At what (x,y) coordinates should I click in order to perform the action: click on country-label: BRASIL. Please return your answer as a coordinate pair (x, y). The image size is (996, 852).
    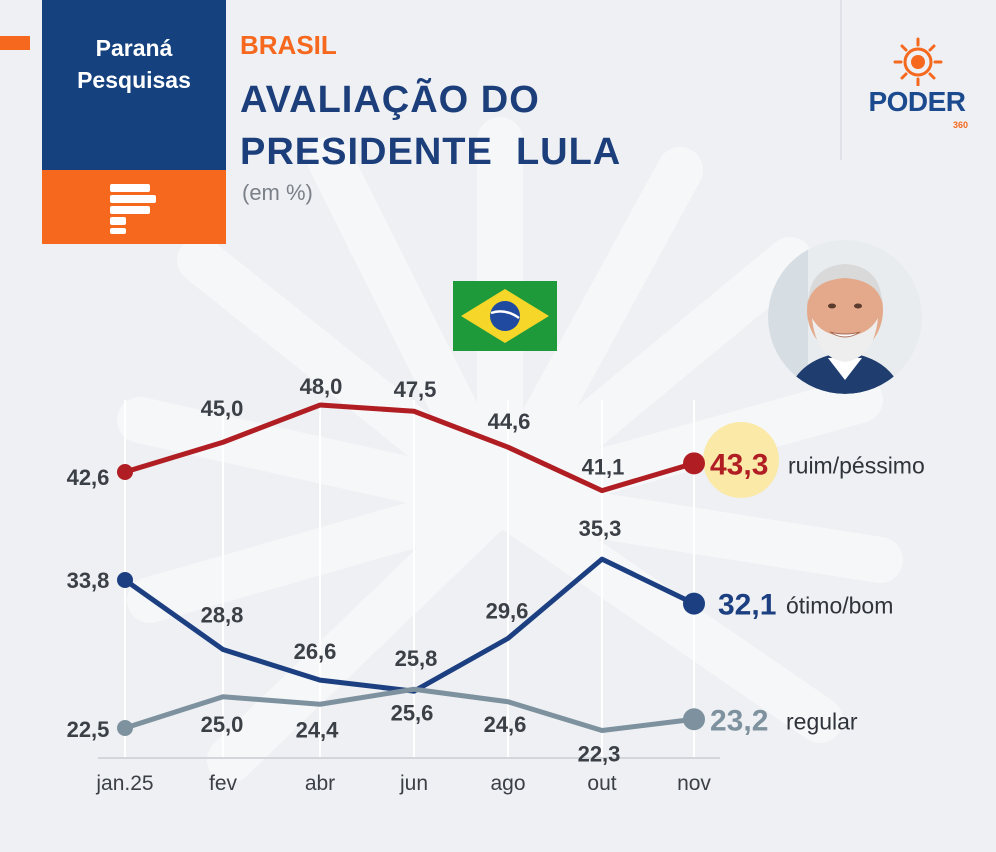
    Looking at the image, I should click on (288, 45).